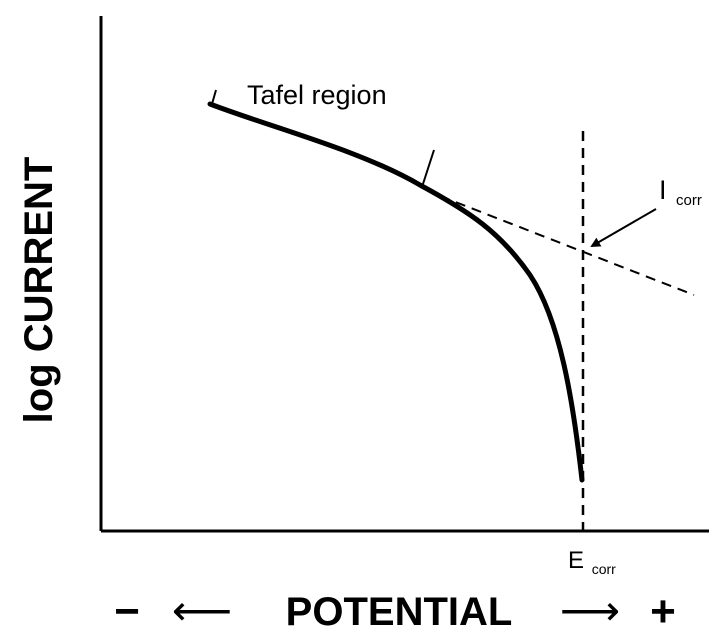  What do you see at coordinates (399, 612) in the screenshot?
I see `x-axis-label: POTENTIAL` at bounding box center [399, 612].